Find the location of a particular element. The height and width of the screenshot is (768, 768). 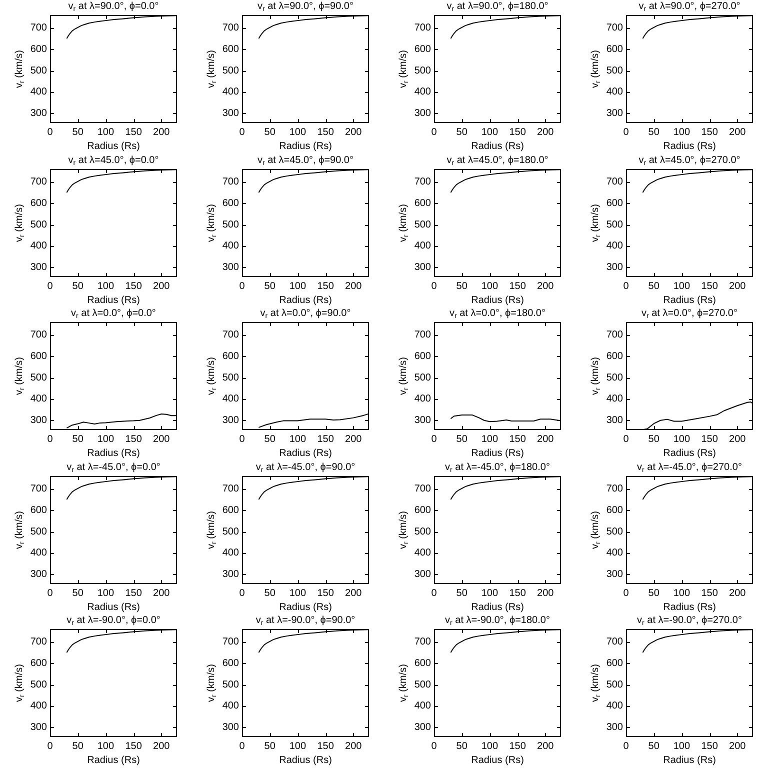

chart-title: v$_{r}$ at λ=45.0°, ϕ=90.0° is located at coordinates (305, 160).